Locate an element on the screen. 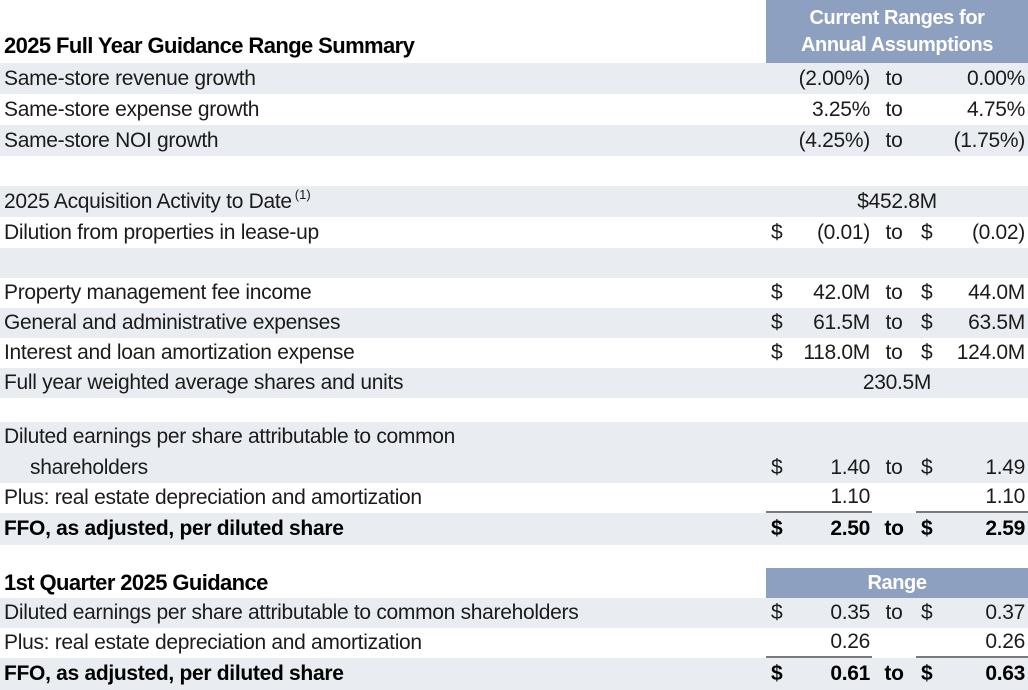  row-label: Same-store revenue growth is located at coordinates (130, 78).